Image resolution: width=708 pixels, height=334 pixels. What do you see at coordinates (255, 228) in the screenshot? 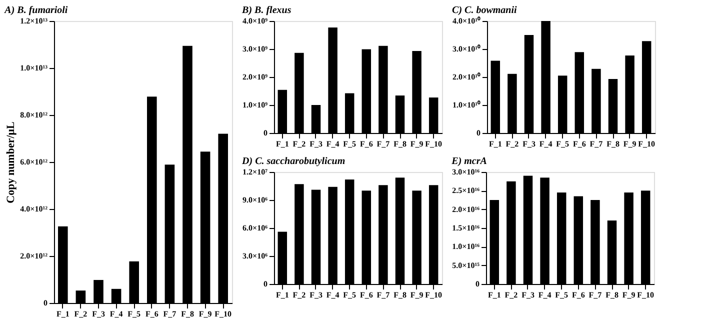
I see `y-tick-label: 6.0×10⁶` at bounding box center [255, 228].